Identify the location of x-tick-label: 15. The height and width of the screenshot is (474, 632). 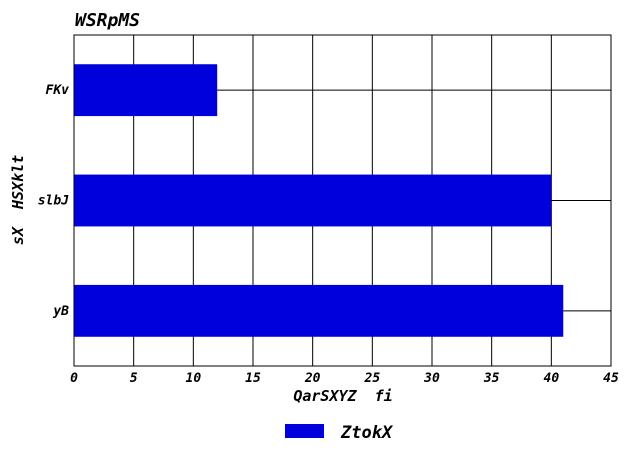
(253, 378).